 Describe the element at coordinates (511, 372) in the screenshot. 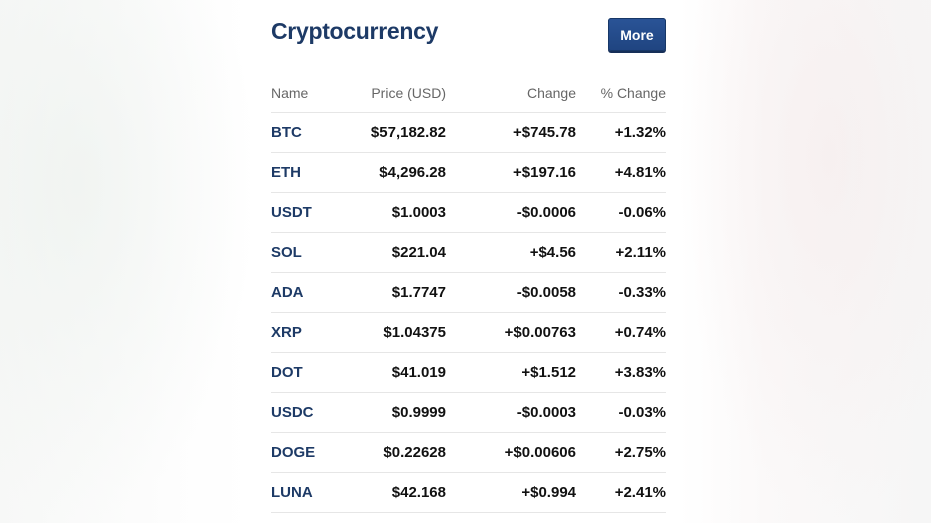

I see `coin-change: +$1.512` at that location.